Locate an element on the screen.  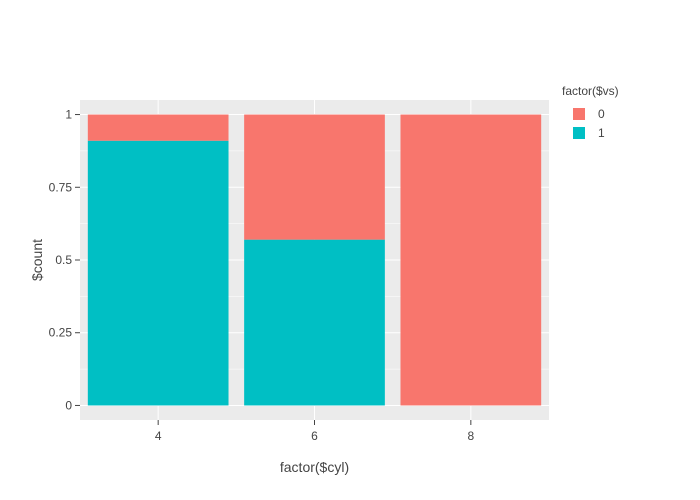
x-axis-title: factor($cyl) is located at coordinates (314, 467).